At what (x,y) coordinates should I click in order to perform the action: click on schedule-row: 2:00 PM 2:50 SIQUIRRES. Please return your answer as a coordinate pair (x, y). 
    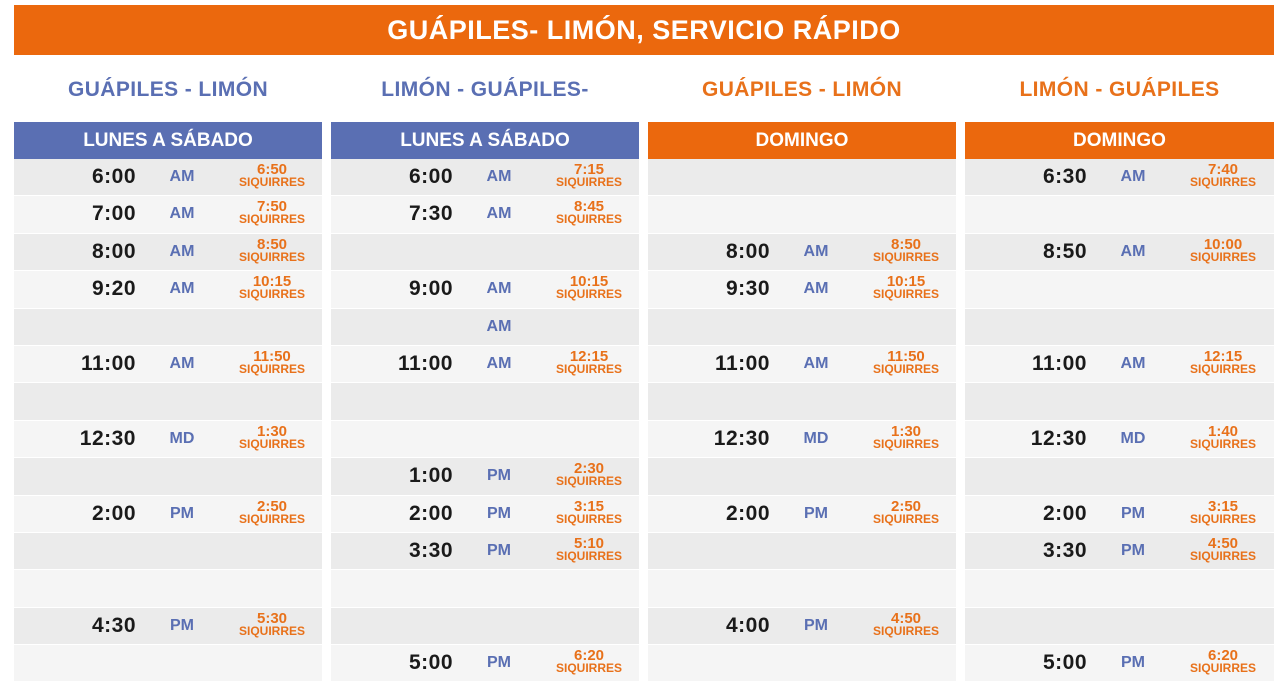
    Looking at the image, I should click on (802, 514).